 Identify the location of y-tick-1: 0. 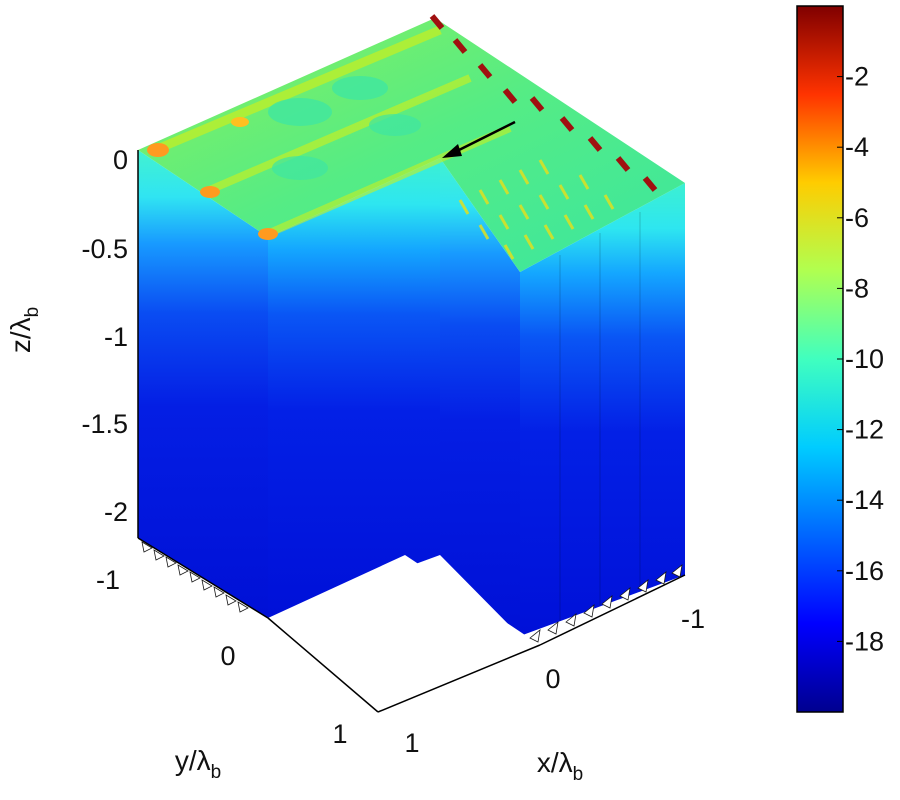
(227, 656).